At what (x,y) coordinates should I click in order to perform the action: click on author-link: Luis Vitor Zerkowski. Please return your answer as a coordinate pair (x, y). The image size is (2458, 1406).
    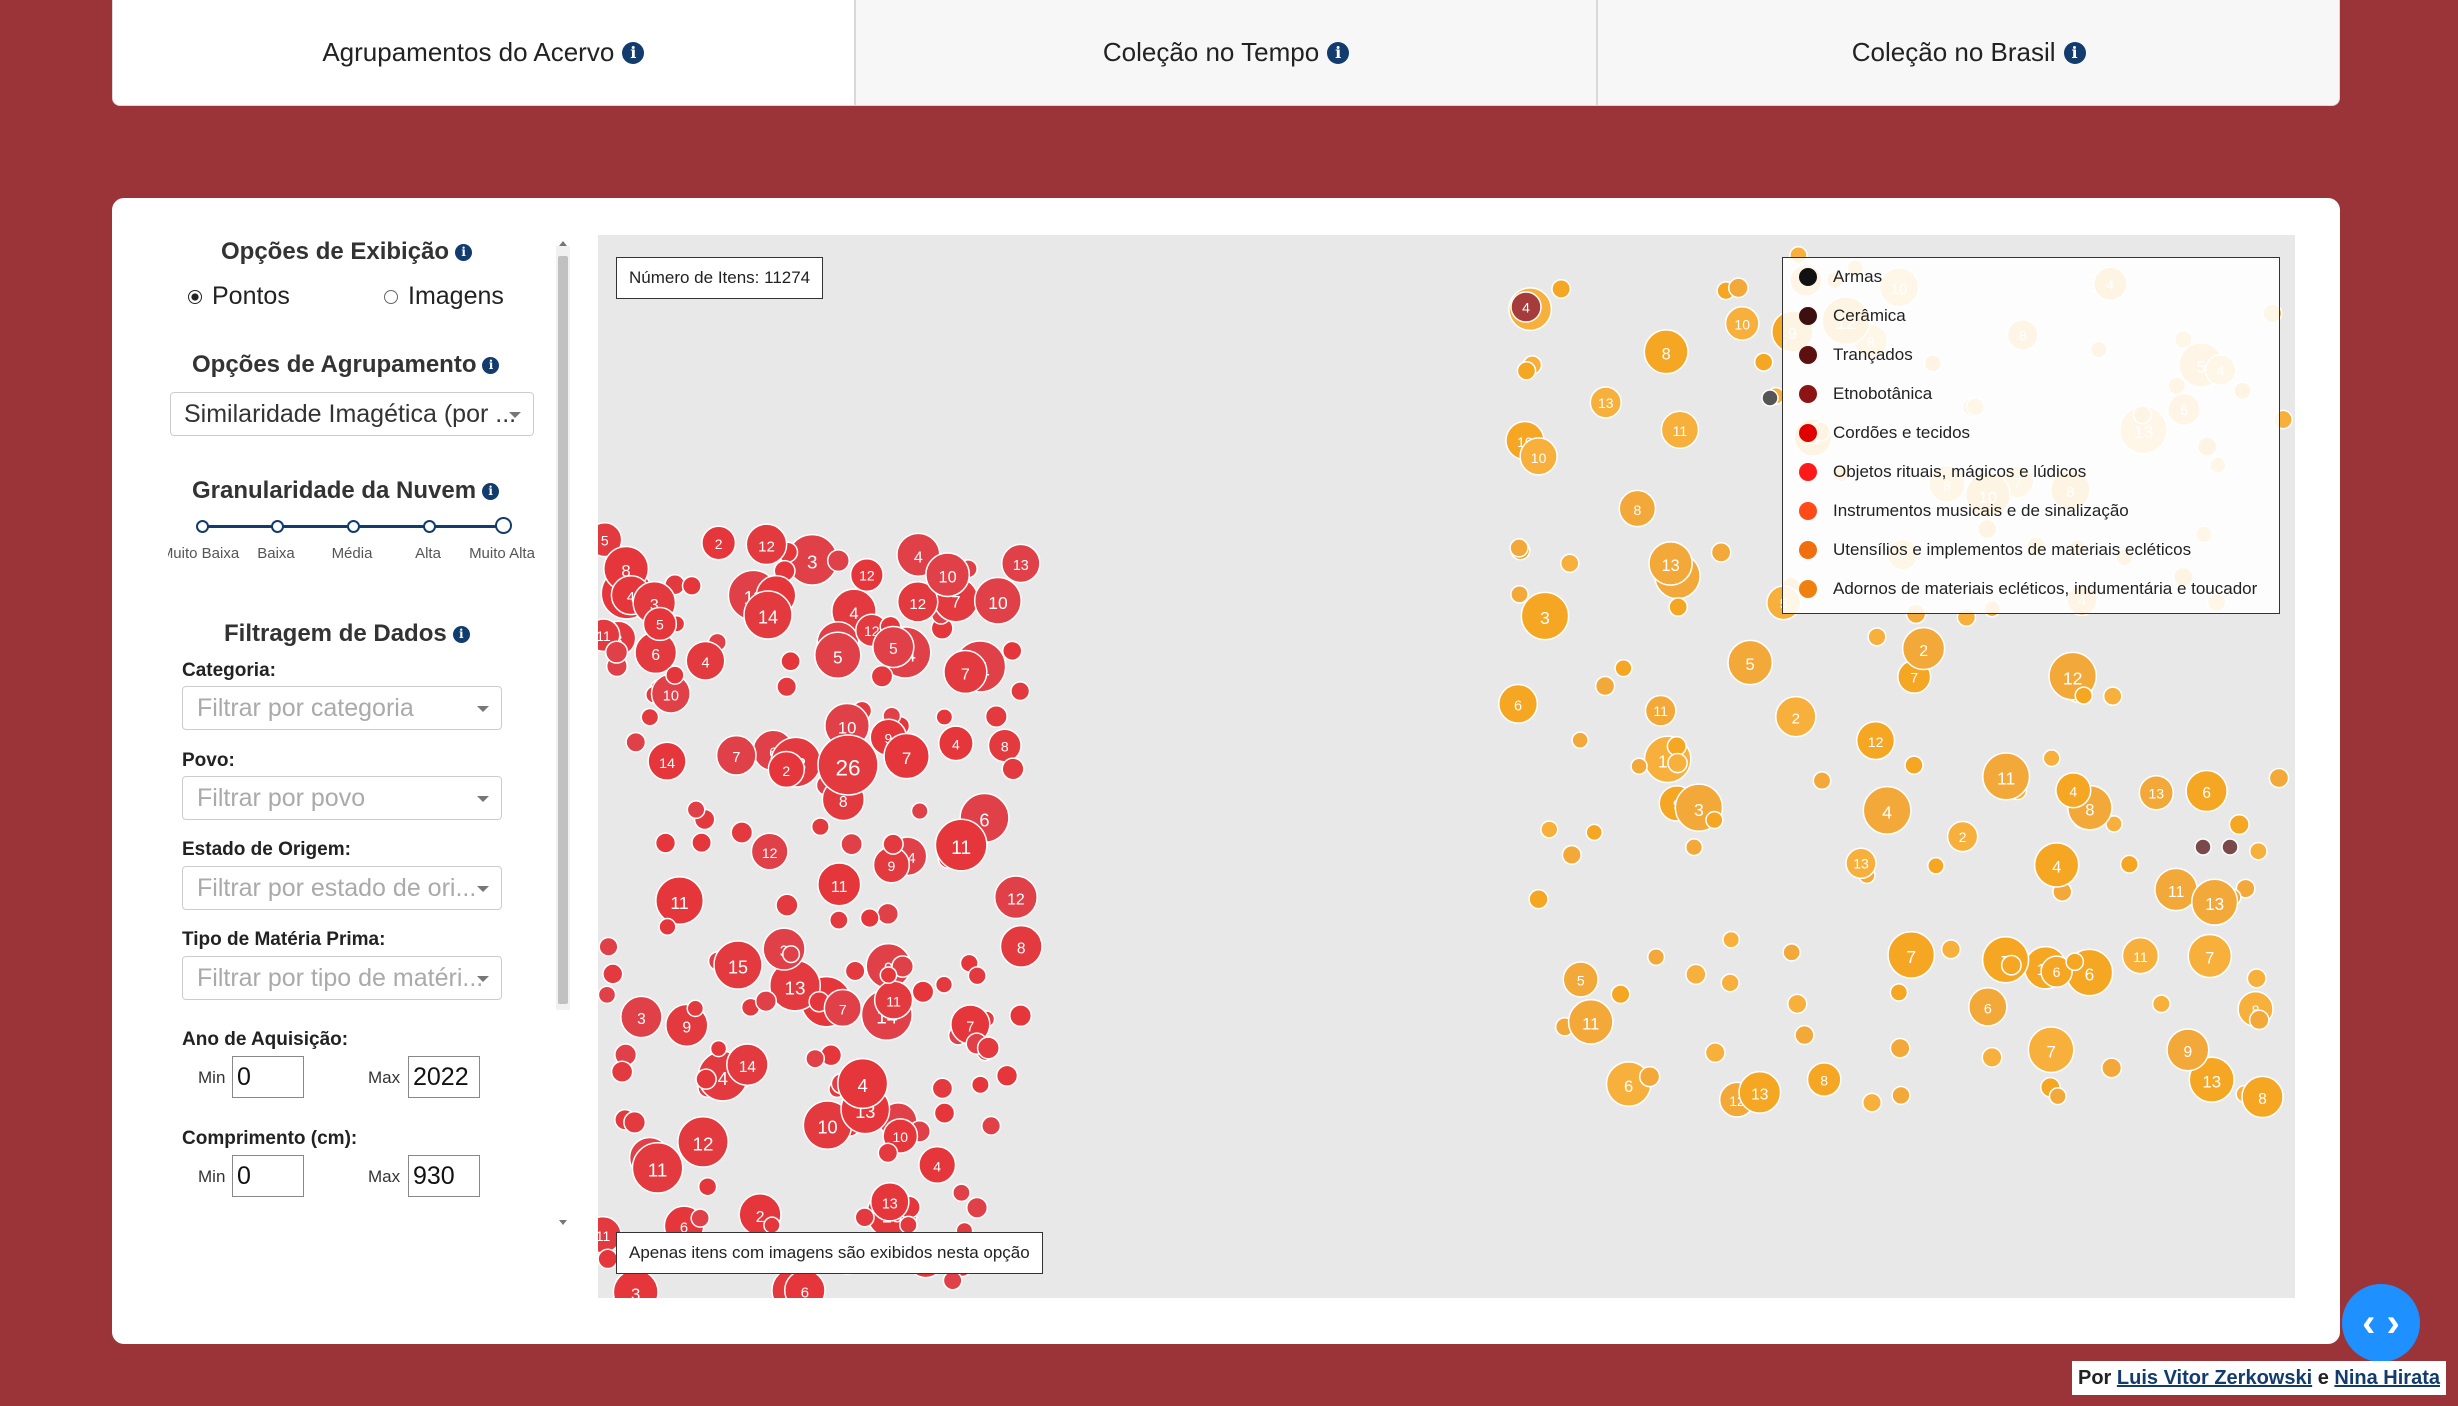
    Looking at the image, I should click on (2214, 1377).